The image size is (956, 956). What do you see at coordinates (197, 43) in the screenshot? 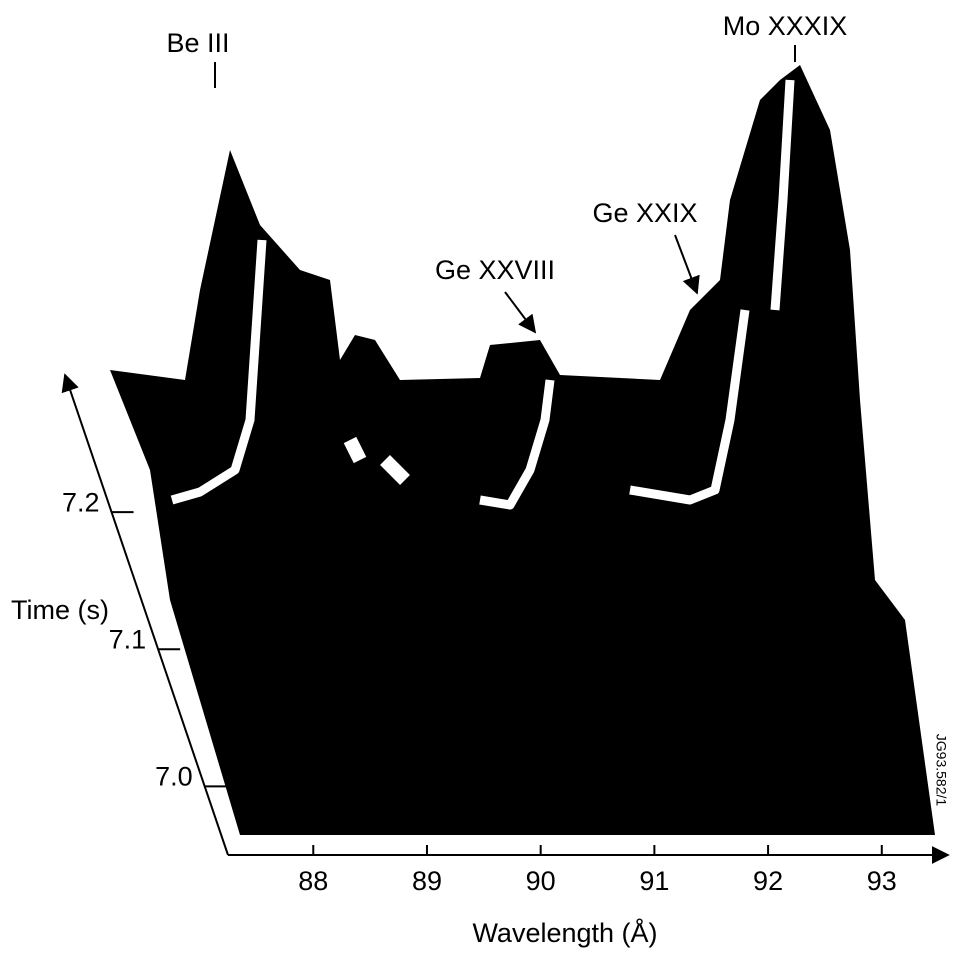
I see `annotation: Be III` at bounding box center [197, 43].